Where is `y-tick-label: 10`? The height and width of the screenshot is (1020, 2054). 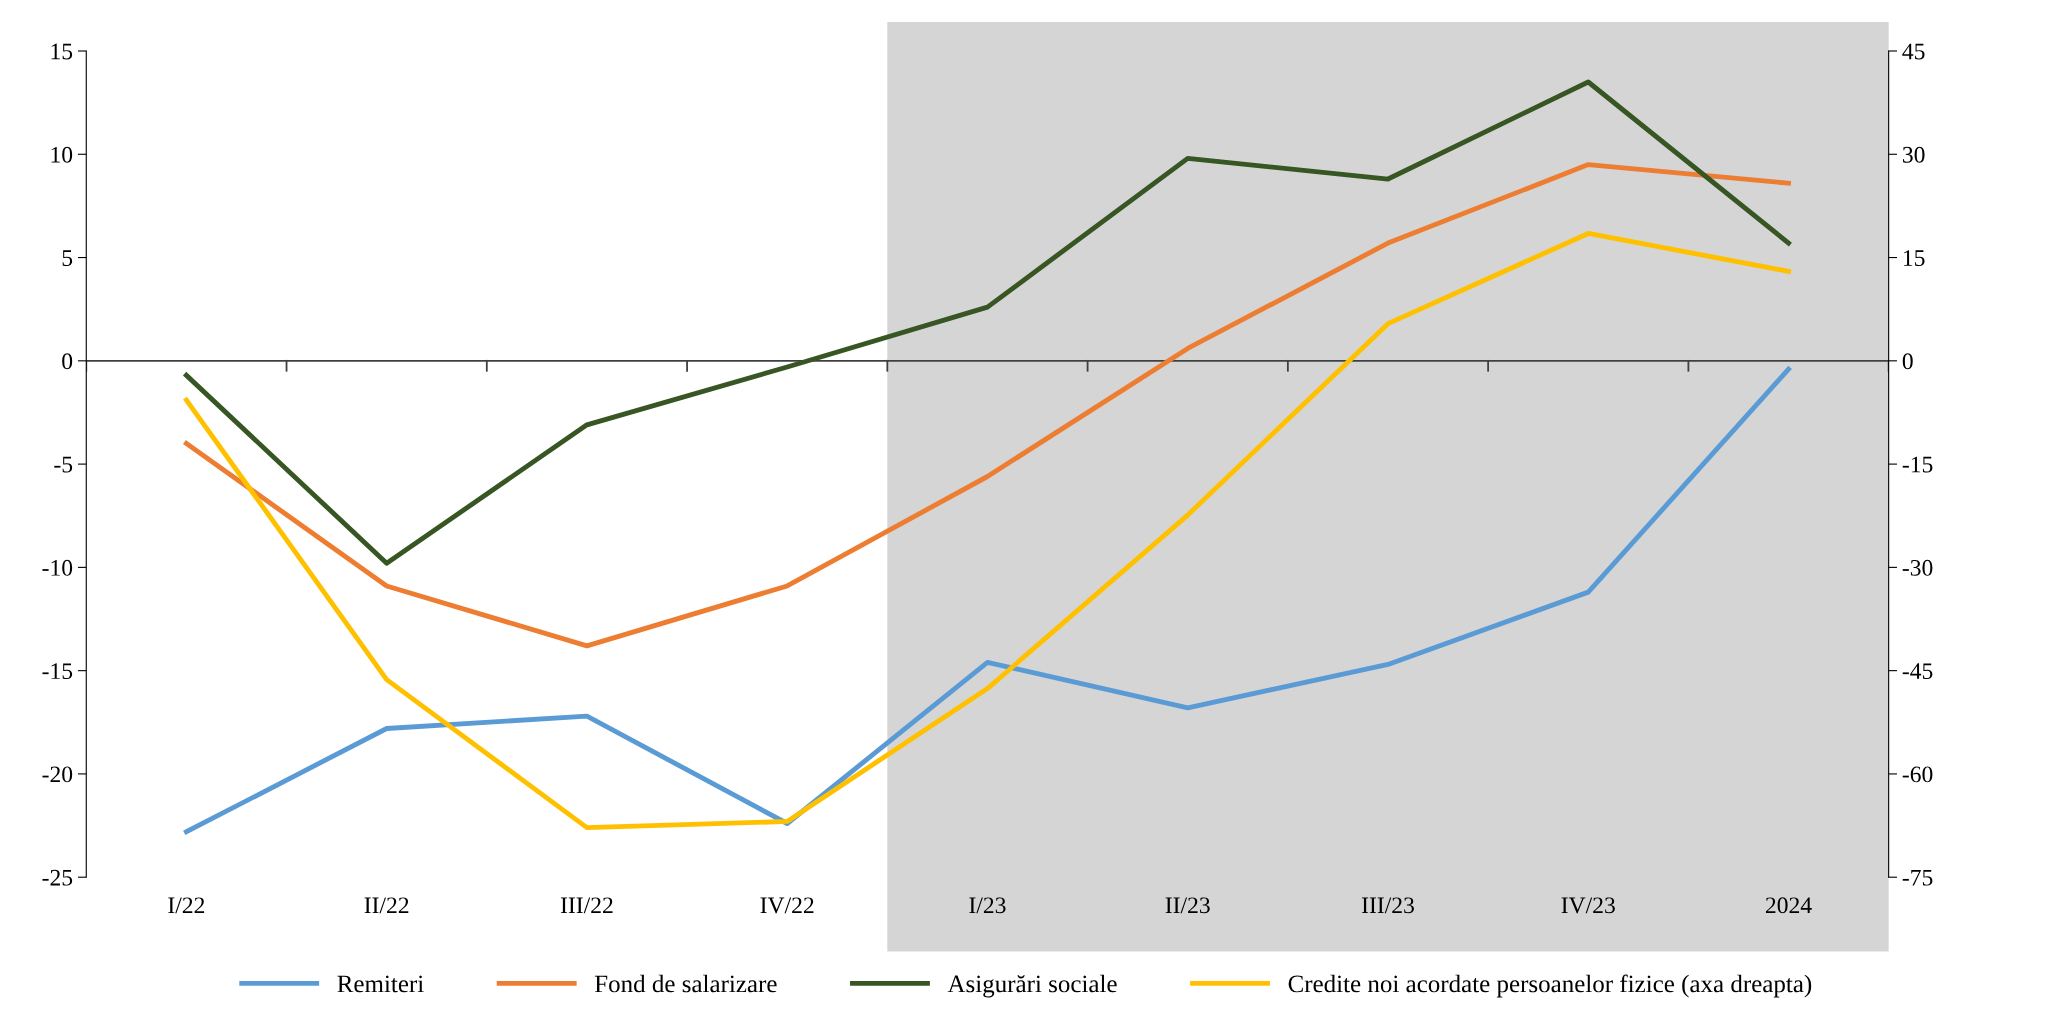 y-tick-label: 10 is located at coordinates (62, 154).